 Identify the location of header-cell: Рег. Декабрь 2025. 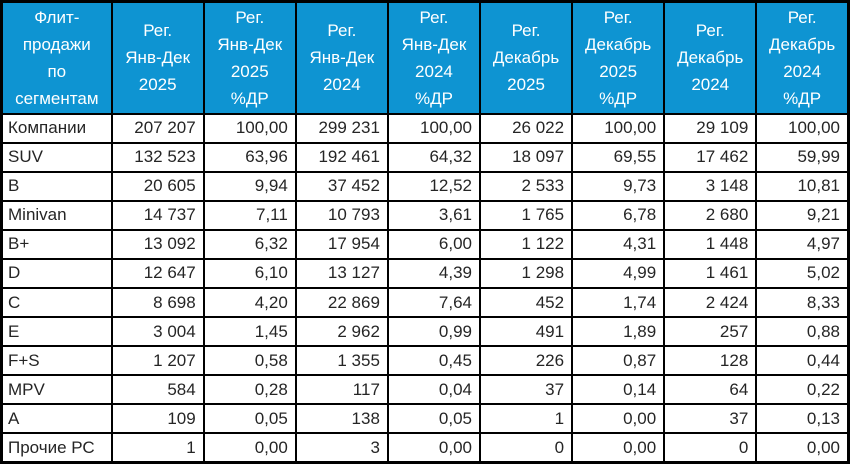
(526, 57).